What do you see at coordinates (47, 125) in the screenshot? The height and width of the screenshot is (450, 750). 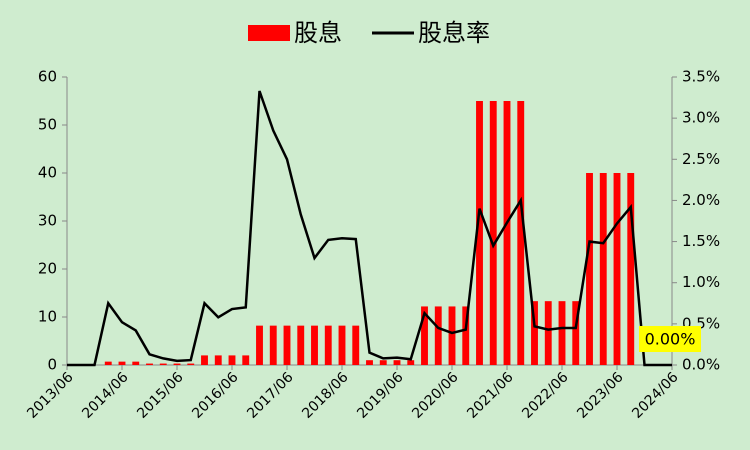 I see `y-tick-label: 50` at bounding box center [47, 125].